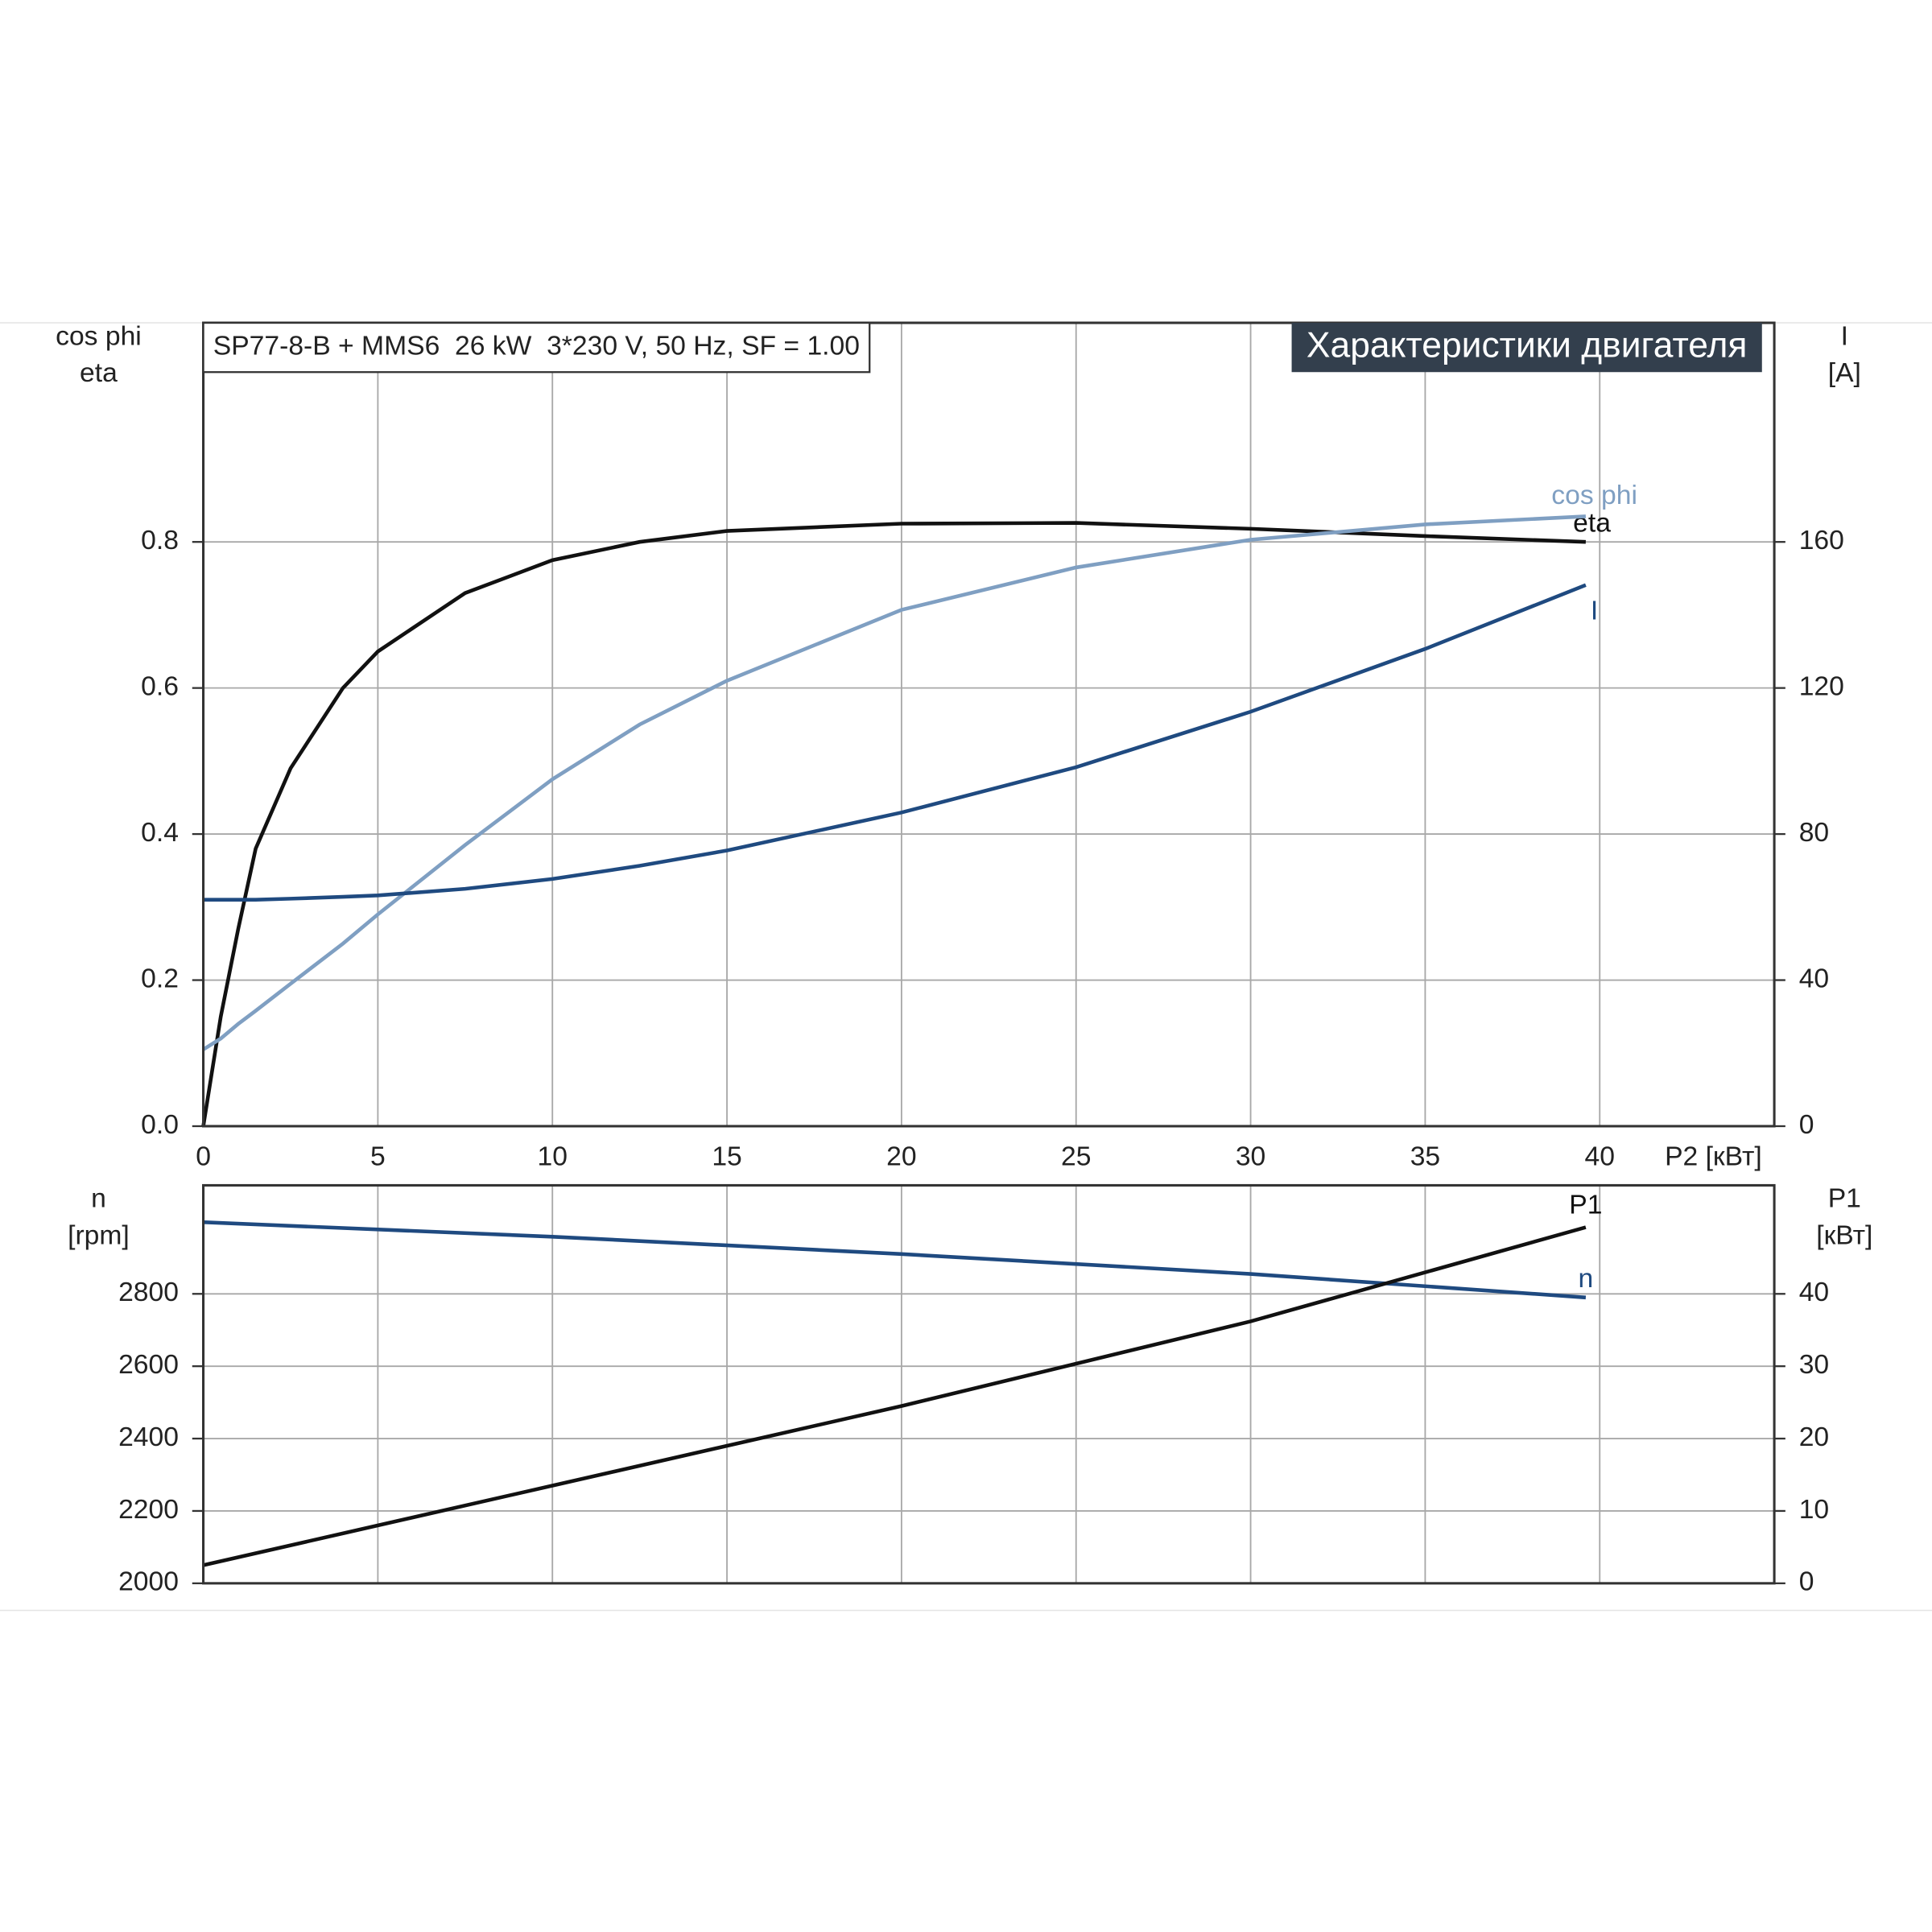  I want to click on y2-axis-label: [кВт], so click(1844, 1236).